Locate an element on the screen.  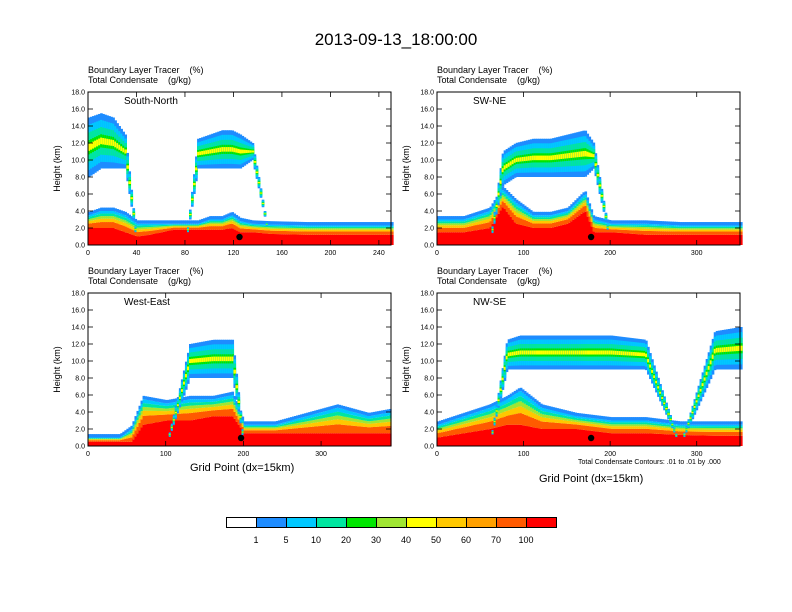
x-tick-label: 200 is located at coordinates (244, 454).